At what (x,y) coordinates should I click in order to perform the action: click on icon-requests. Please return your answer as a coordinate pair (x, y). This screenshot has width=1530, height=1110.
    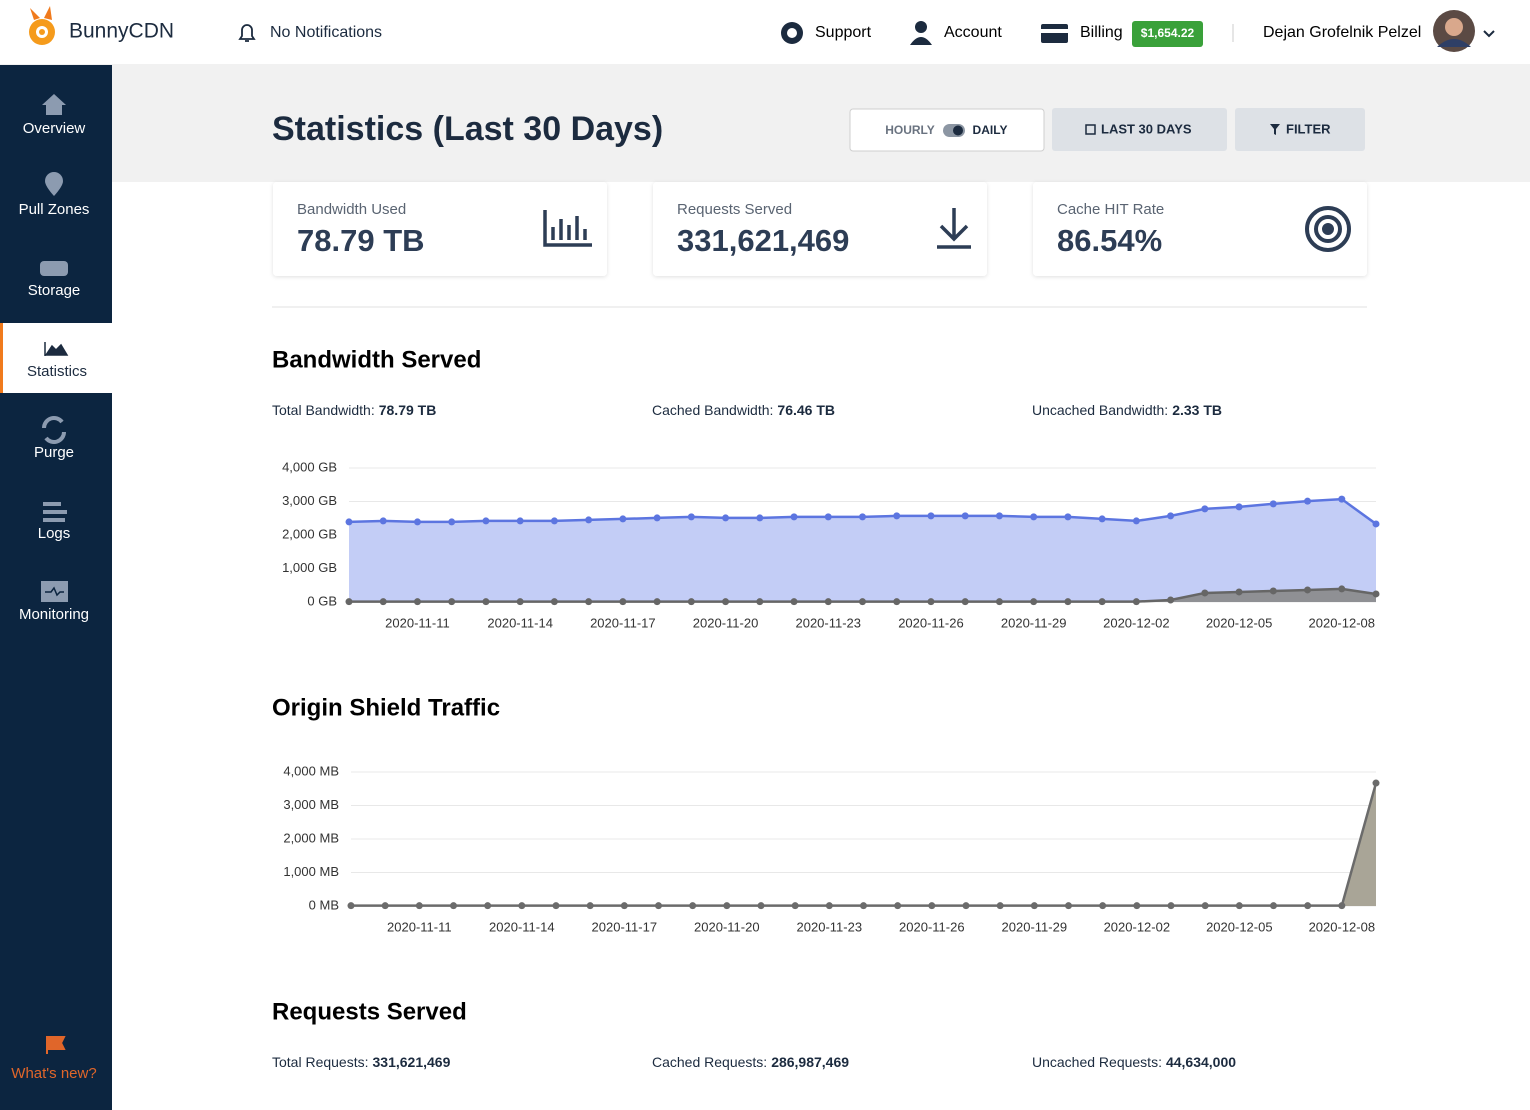
    Looking at the image, I should click on (954, 228).